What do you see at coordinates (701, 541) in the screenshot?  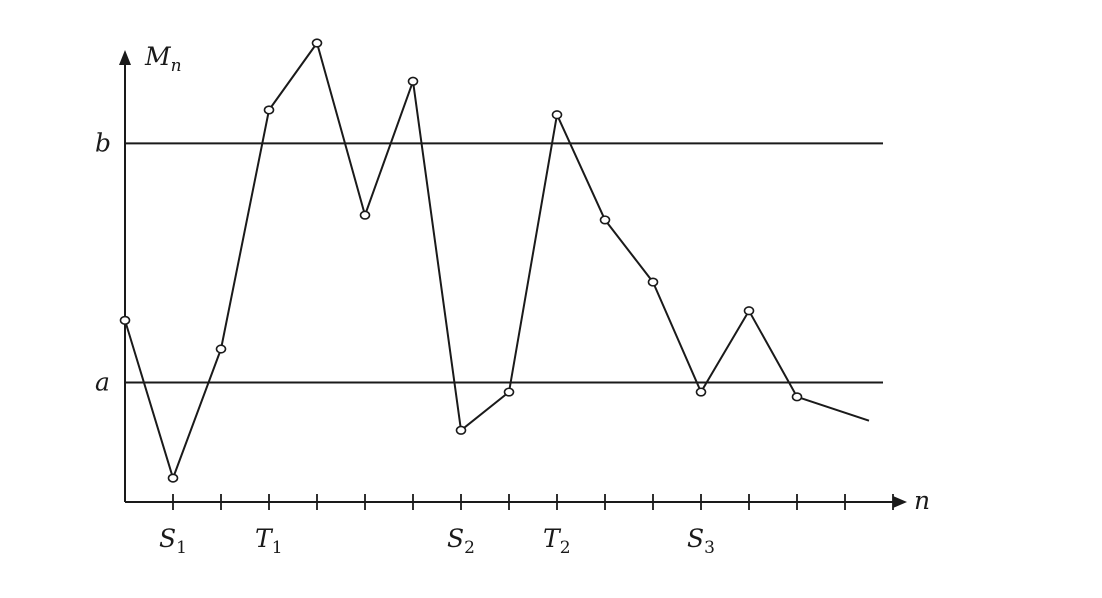 I see `tick-label-S3: S3` at bounding box center [701, 541].